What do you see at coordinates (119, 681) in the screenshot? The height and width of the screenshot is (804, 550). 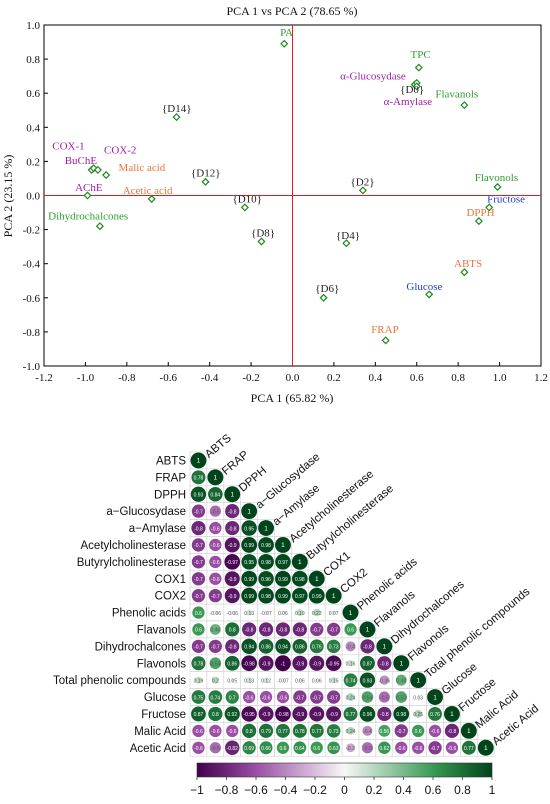 I see `correlation-row-label: Total phenolic compounds` at bounding box center [119, 681].